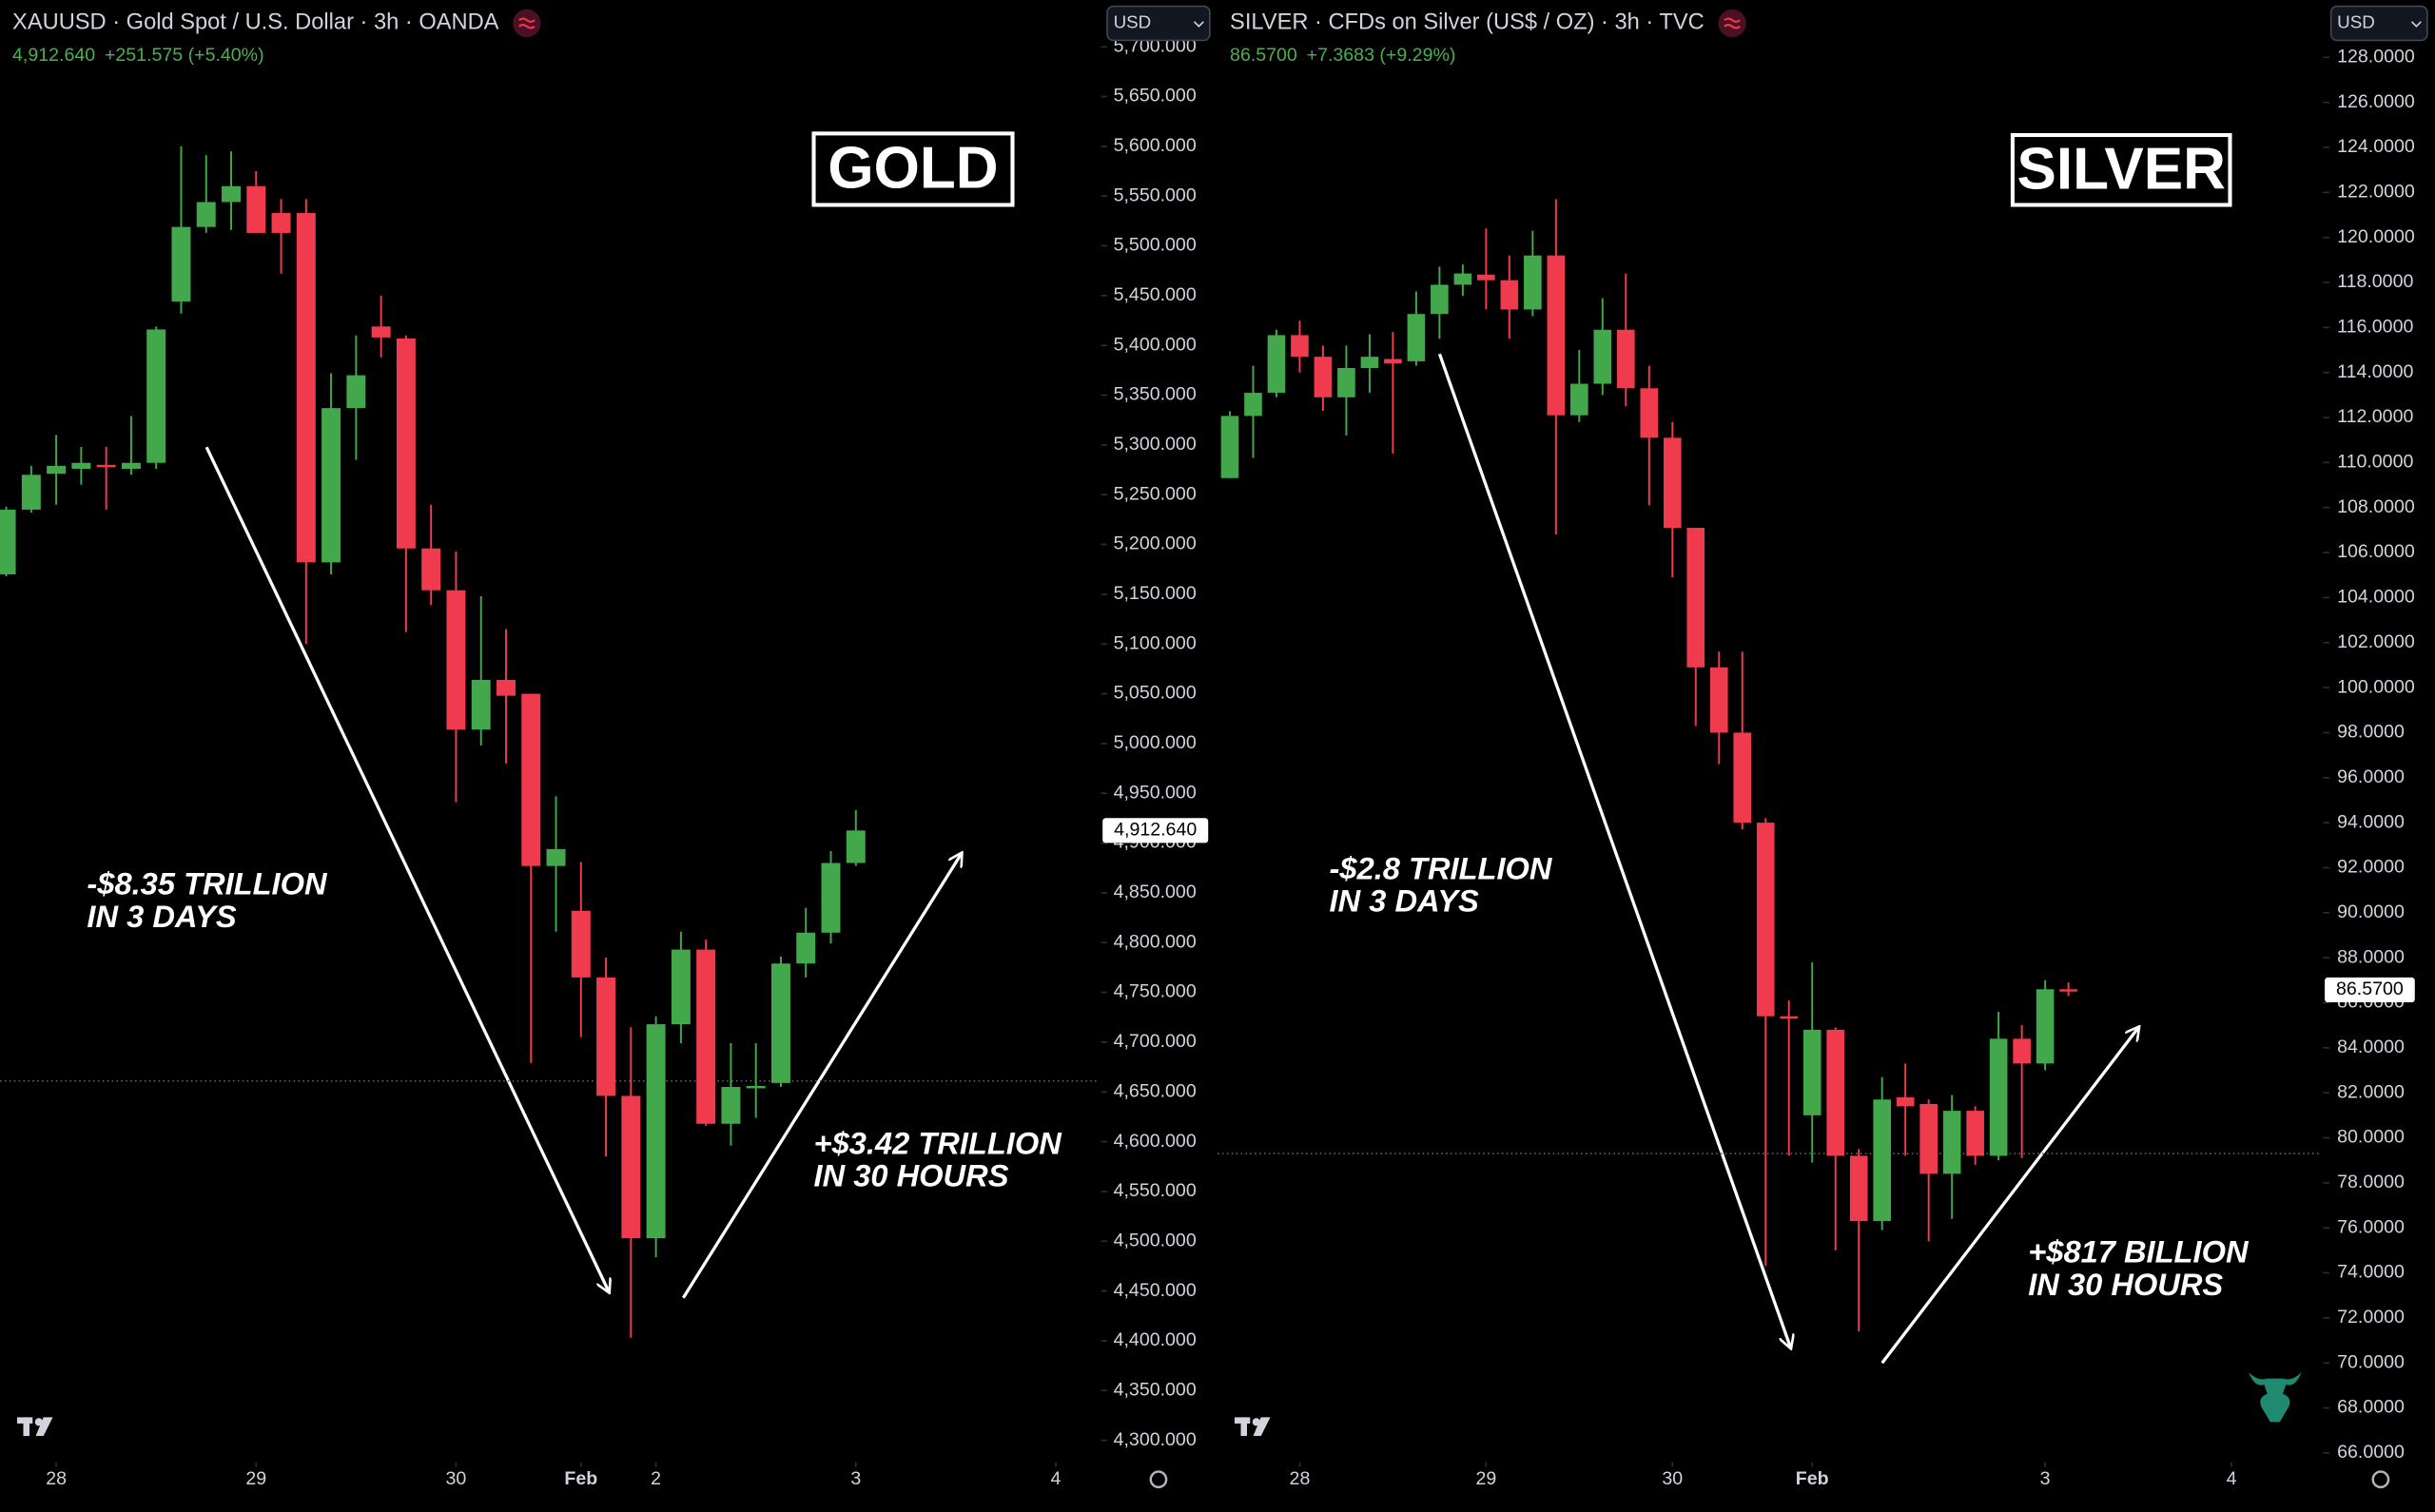  I want to click on y-tick-label: 4,600.000, so click(1155, 1141).